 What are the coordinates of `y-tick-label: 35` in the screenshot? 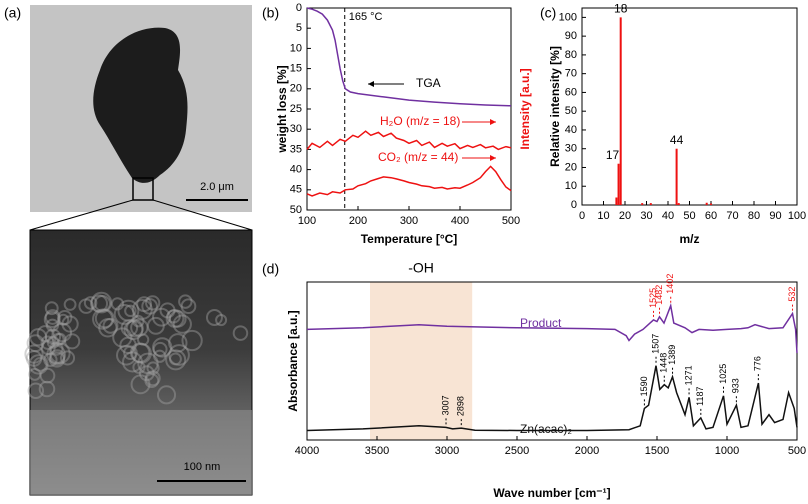 It's located at (296, 149).